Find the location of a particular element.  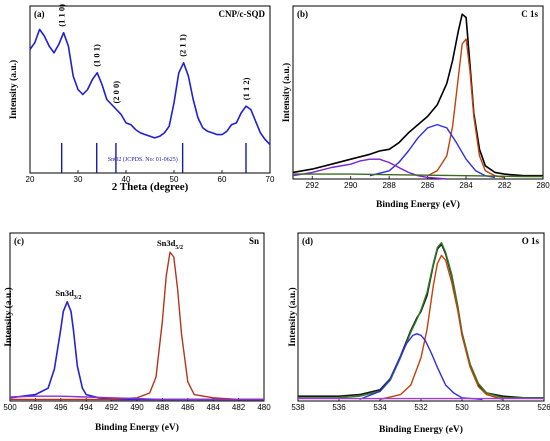

x-tick-label: 30 is located at coordinates (78, 179).